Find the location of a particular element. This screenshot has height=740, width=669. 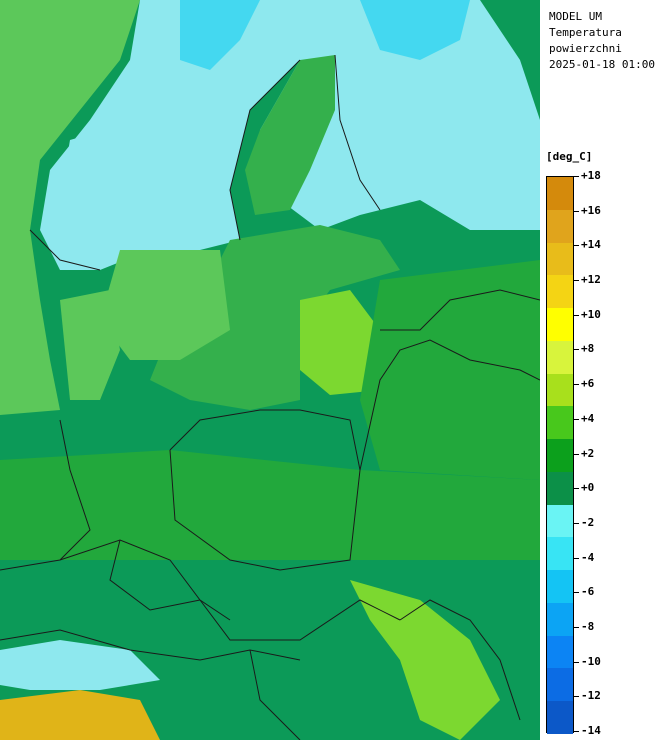

color-scale-bar is located at coordinates (560, 455).